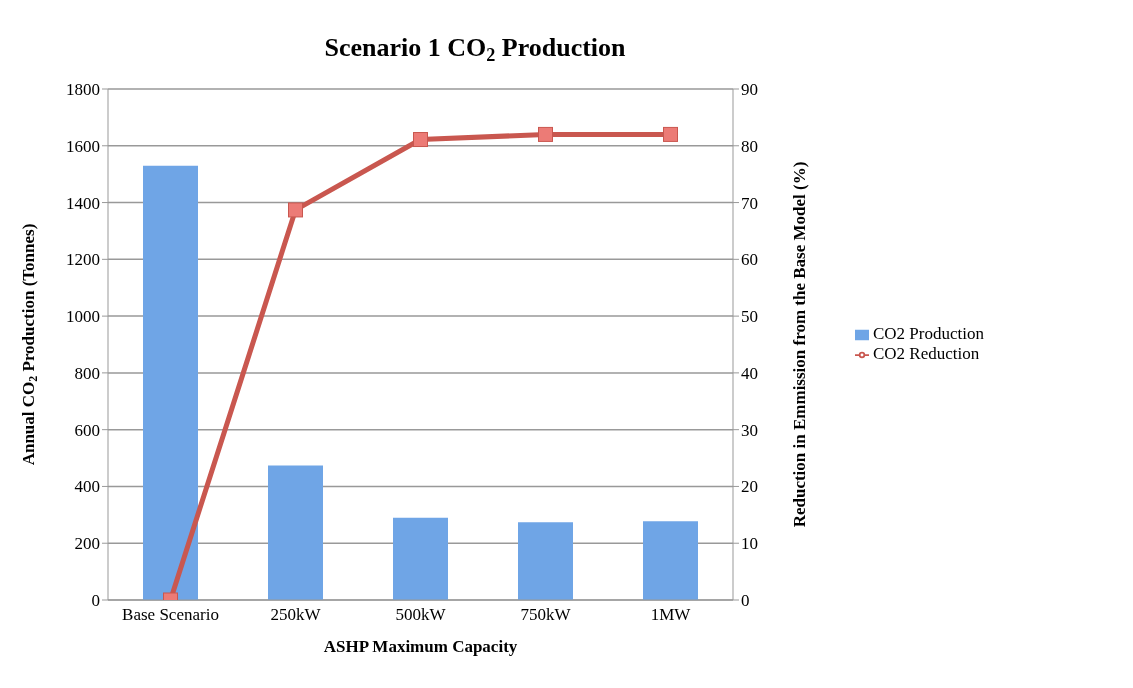 The image size is (1133, 688). Describe the element at coordinates (671, 615) in the screenshot. I see `x-tick-label: 1MW` at that location.